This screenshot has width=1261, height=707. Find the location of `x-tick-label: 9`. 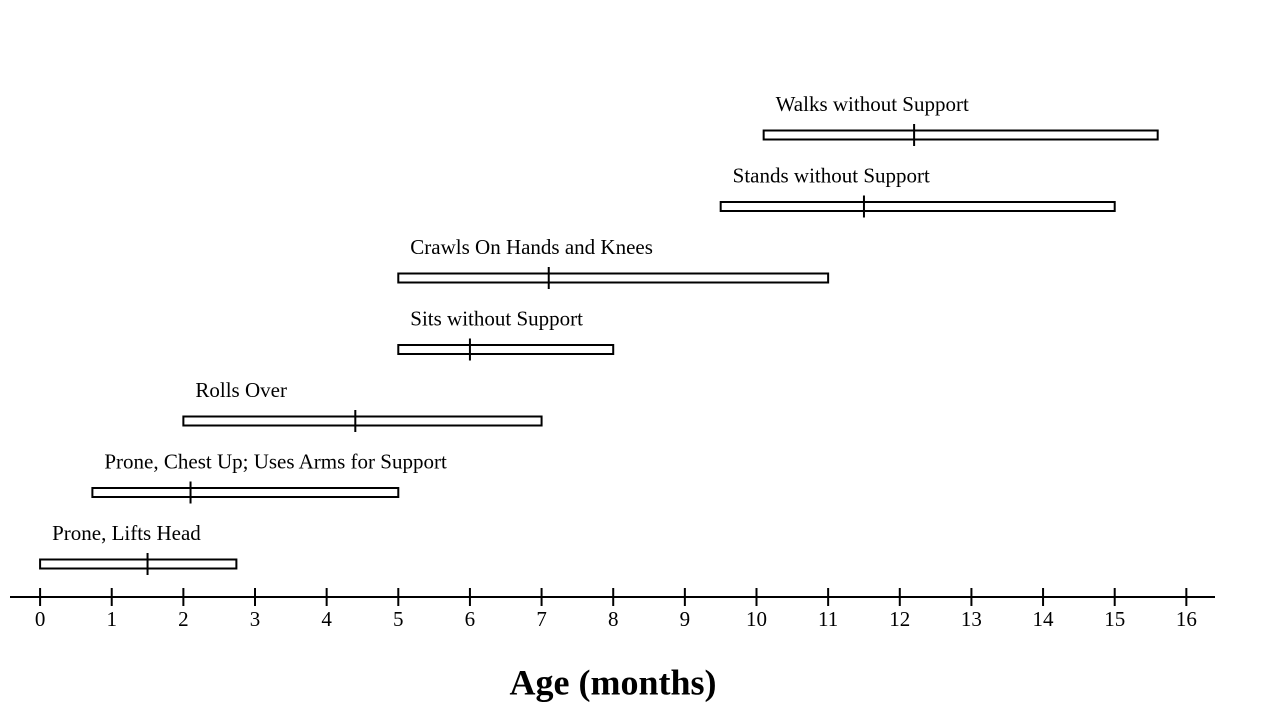

x-tick-label: 9 is located at coordinates (685, 619).